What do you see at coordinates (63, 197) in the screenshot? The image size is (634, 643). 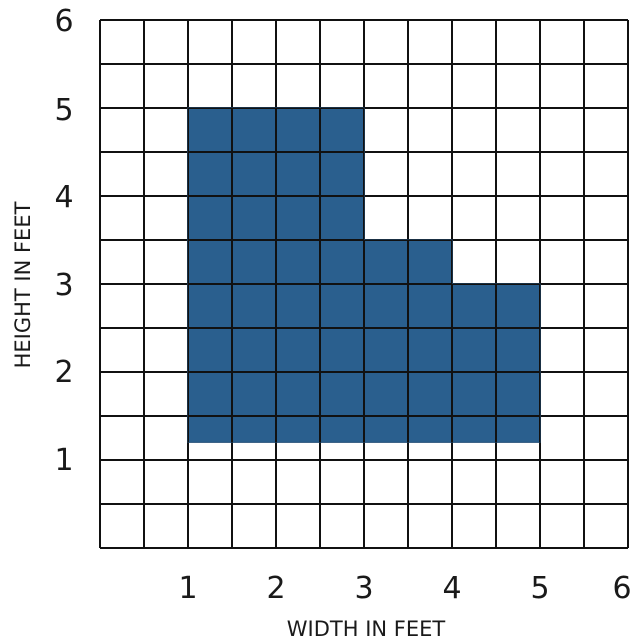 I see `y-tick-4: 4` at bounding box center [63, 197].